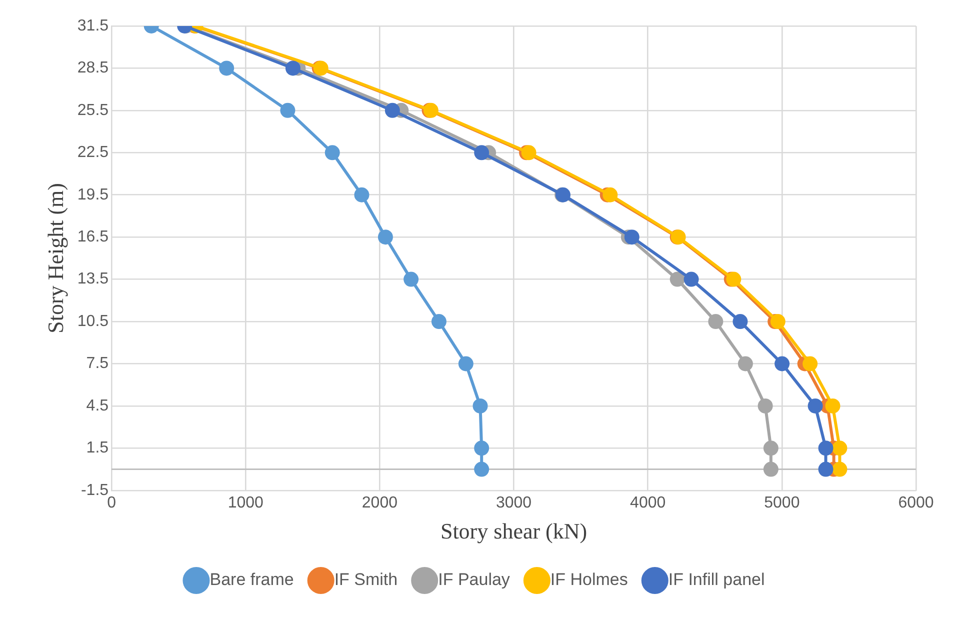  I want to click on x-axis-title: Story shear (kN), so click(514, 531).